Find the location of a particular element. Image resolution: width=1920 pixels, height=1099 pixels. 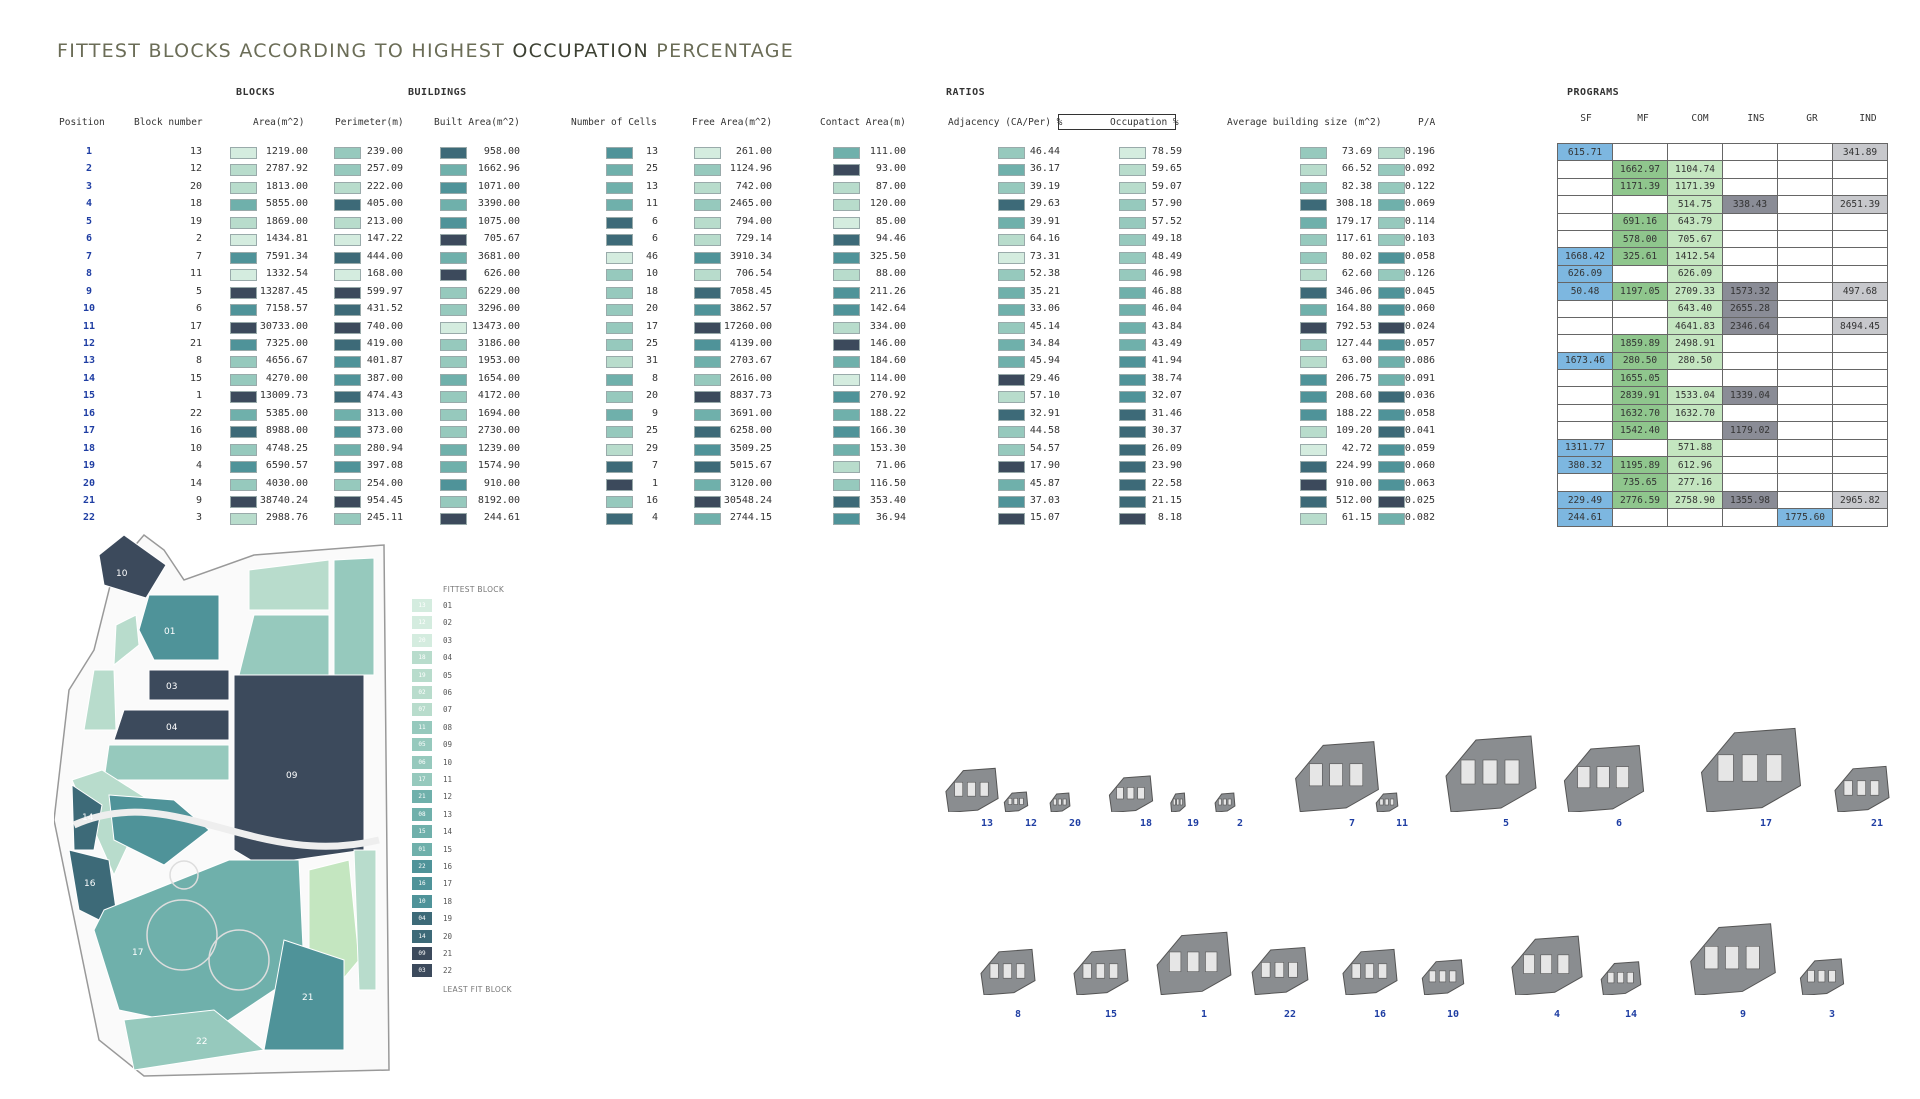

block-shape-label: 9 is located at coordinates (1743, 1014).